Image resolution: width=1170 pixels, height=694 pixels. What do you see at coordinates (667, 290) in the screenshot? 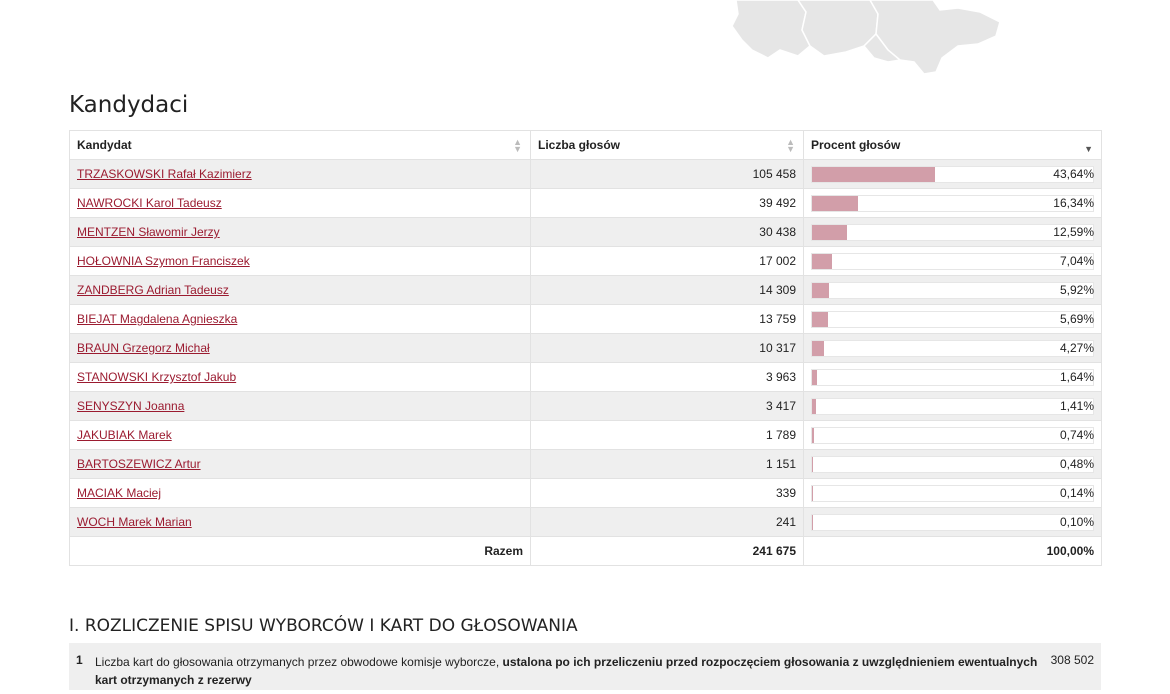
I see `candidate-votes: 14 309` at bounding box center [667, 290].